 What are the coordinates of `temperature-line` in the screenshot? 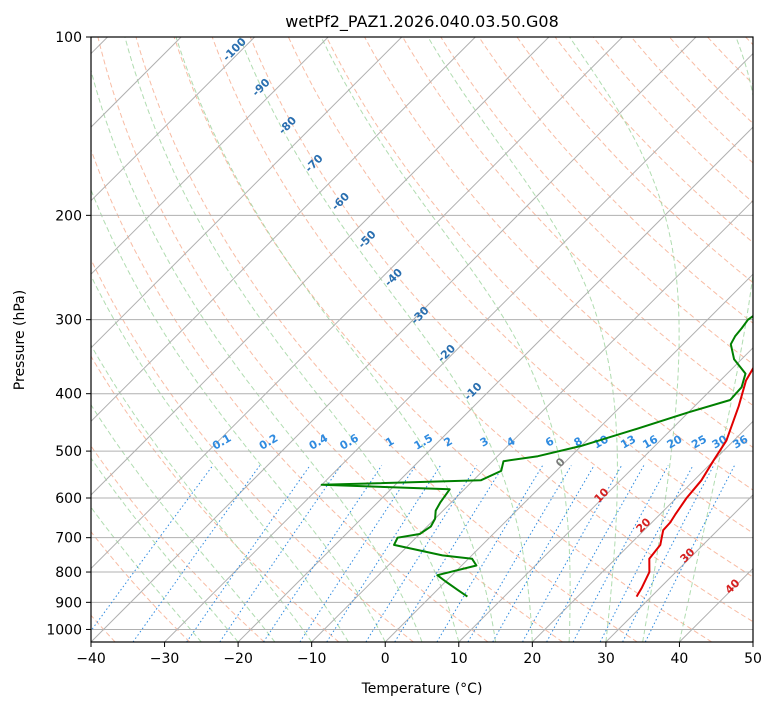 It's located at (694, 482).